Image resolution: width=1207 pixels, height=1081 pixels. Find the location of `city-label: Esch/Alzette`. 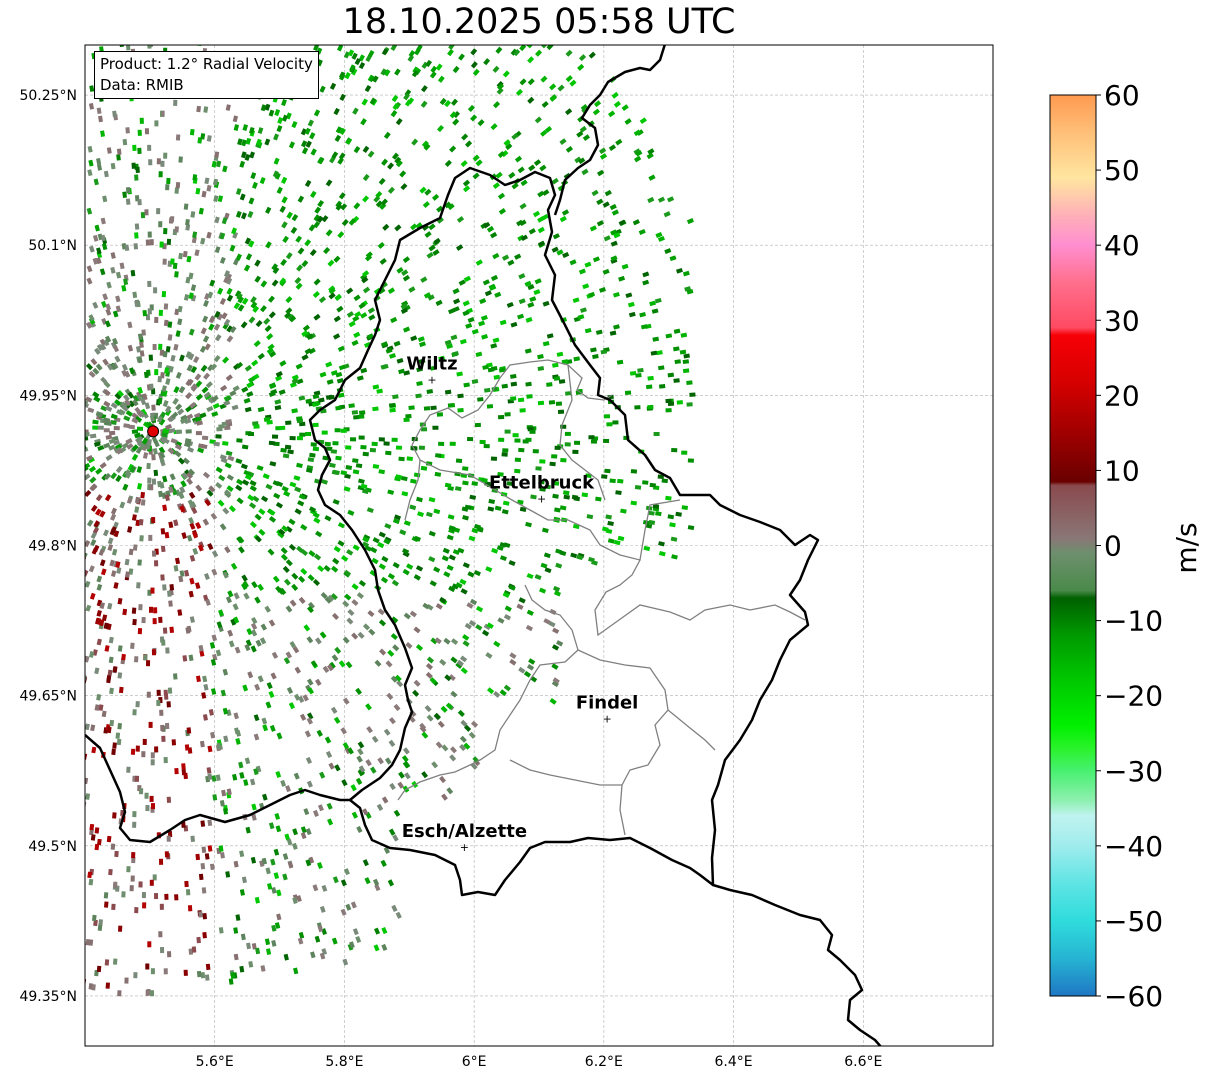

city-label: Esch/Alzette is located at coordinates (464, 831).